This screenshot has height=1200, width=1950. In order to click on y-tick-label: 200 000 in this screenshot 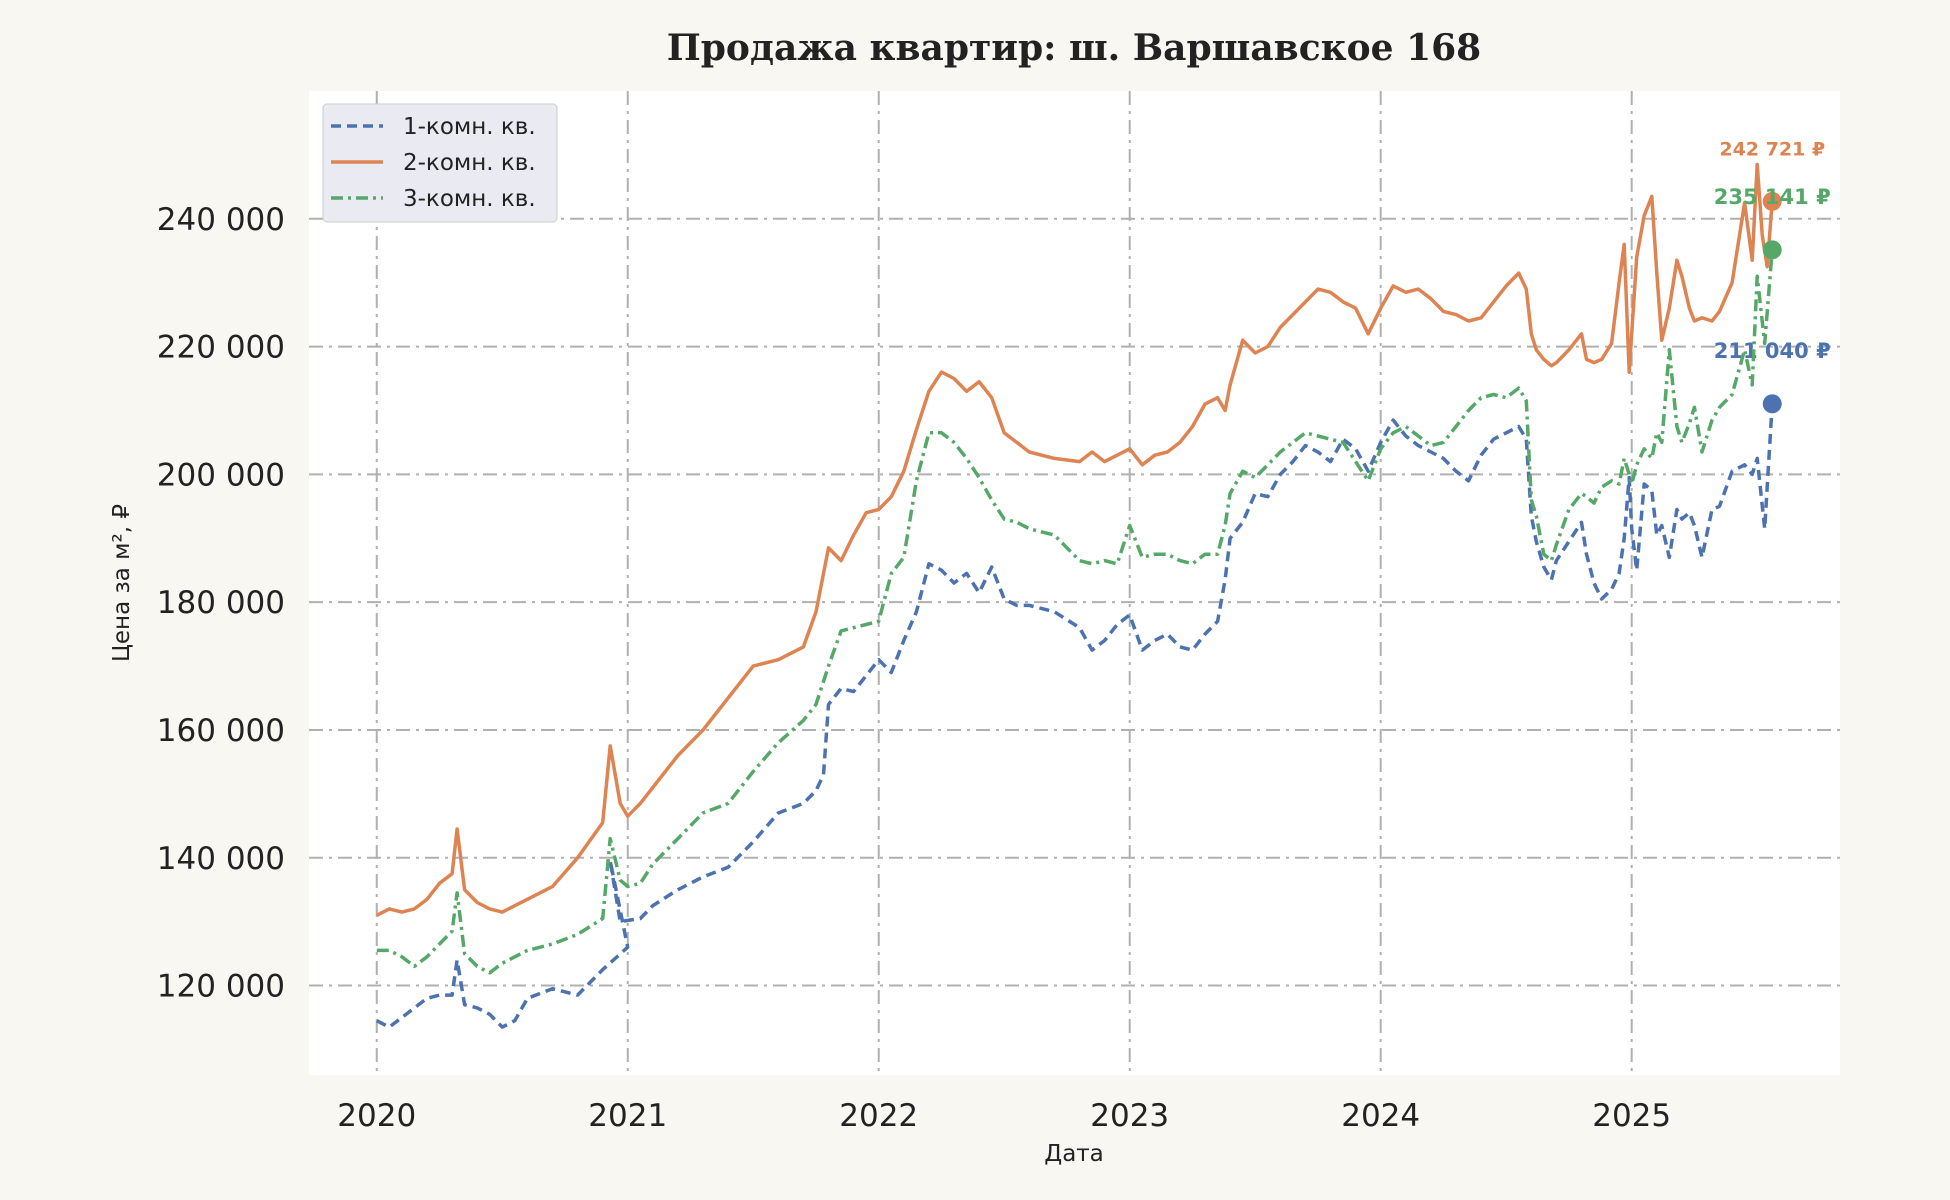, I will do `click(221, 475)`.